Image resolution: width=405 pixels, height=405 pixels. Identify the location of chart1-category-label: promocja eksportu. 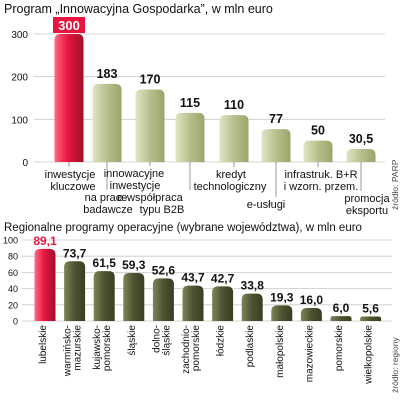
(367, 205).